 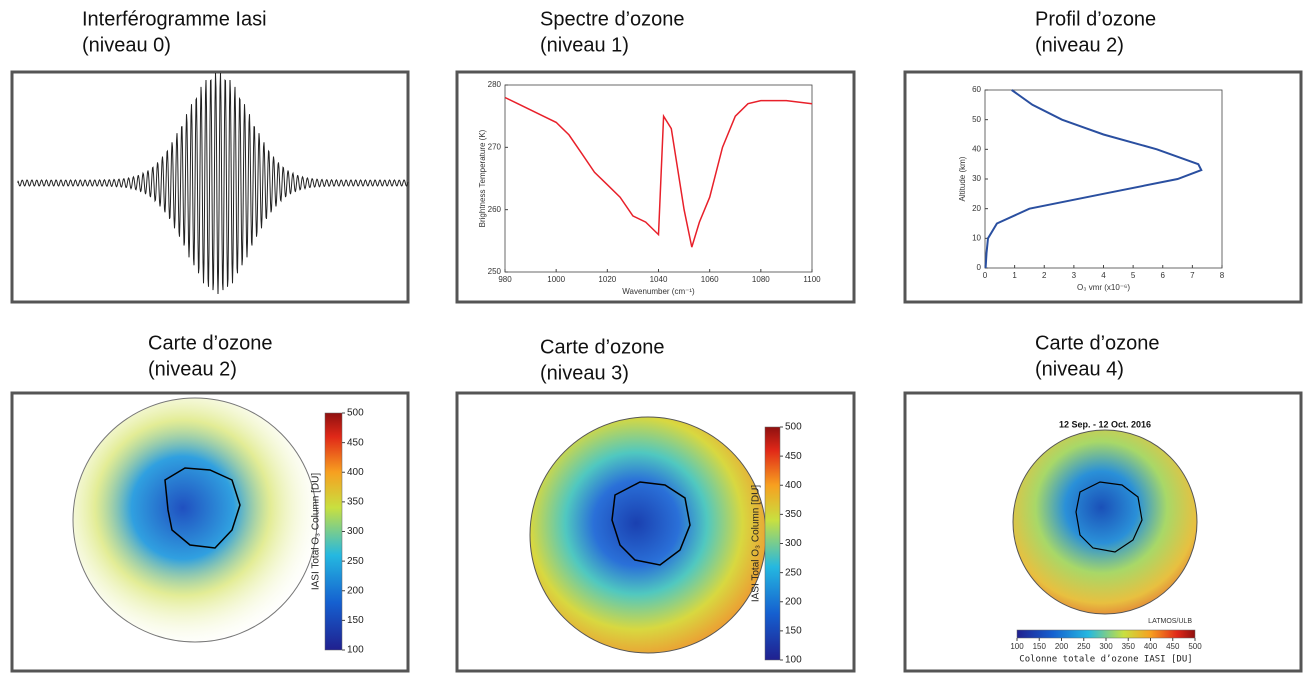 I want to click on y-tick-label: 0, so click(x=979, y=267).